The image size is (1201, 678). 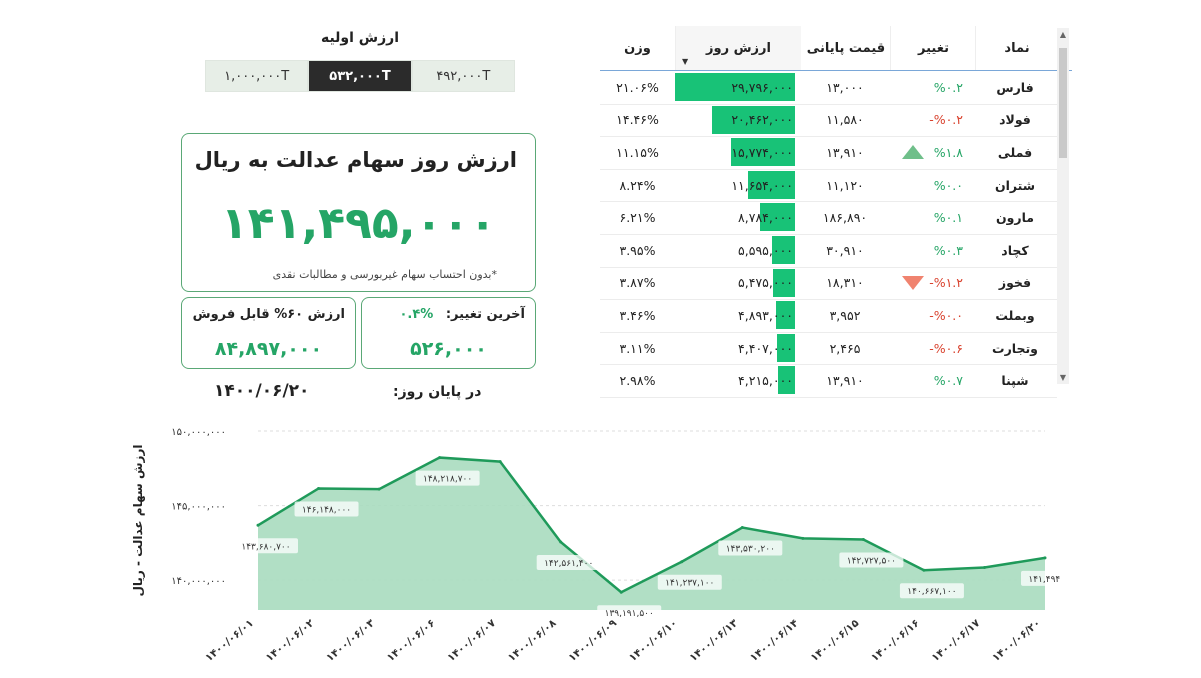 What do you see at coordinates (933, 48) in the screenshot?
I see `header-change: تغییر` at bounding box center [933, 48].